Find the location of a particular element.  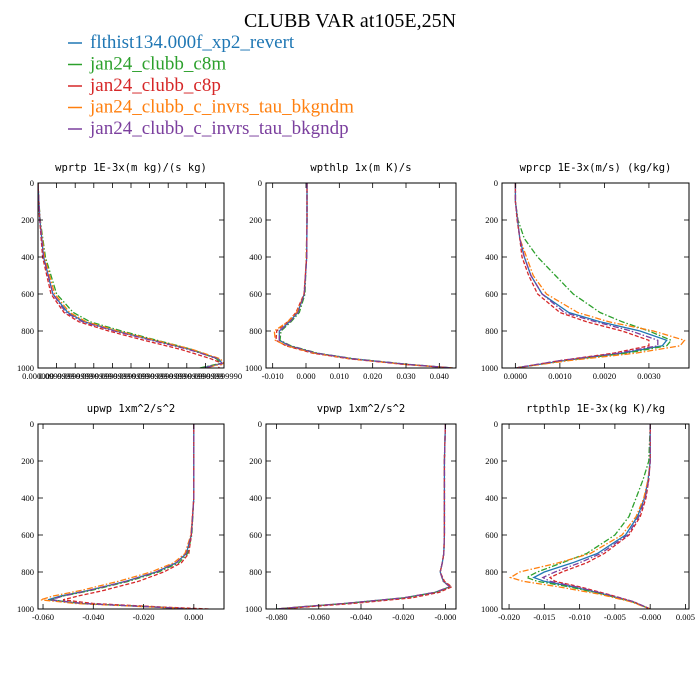

legend-entry: jan24_clubb_c8p is located at coordinates (144, 85).